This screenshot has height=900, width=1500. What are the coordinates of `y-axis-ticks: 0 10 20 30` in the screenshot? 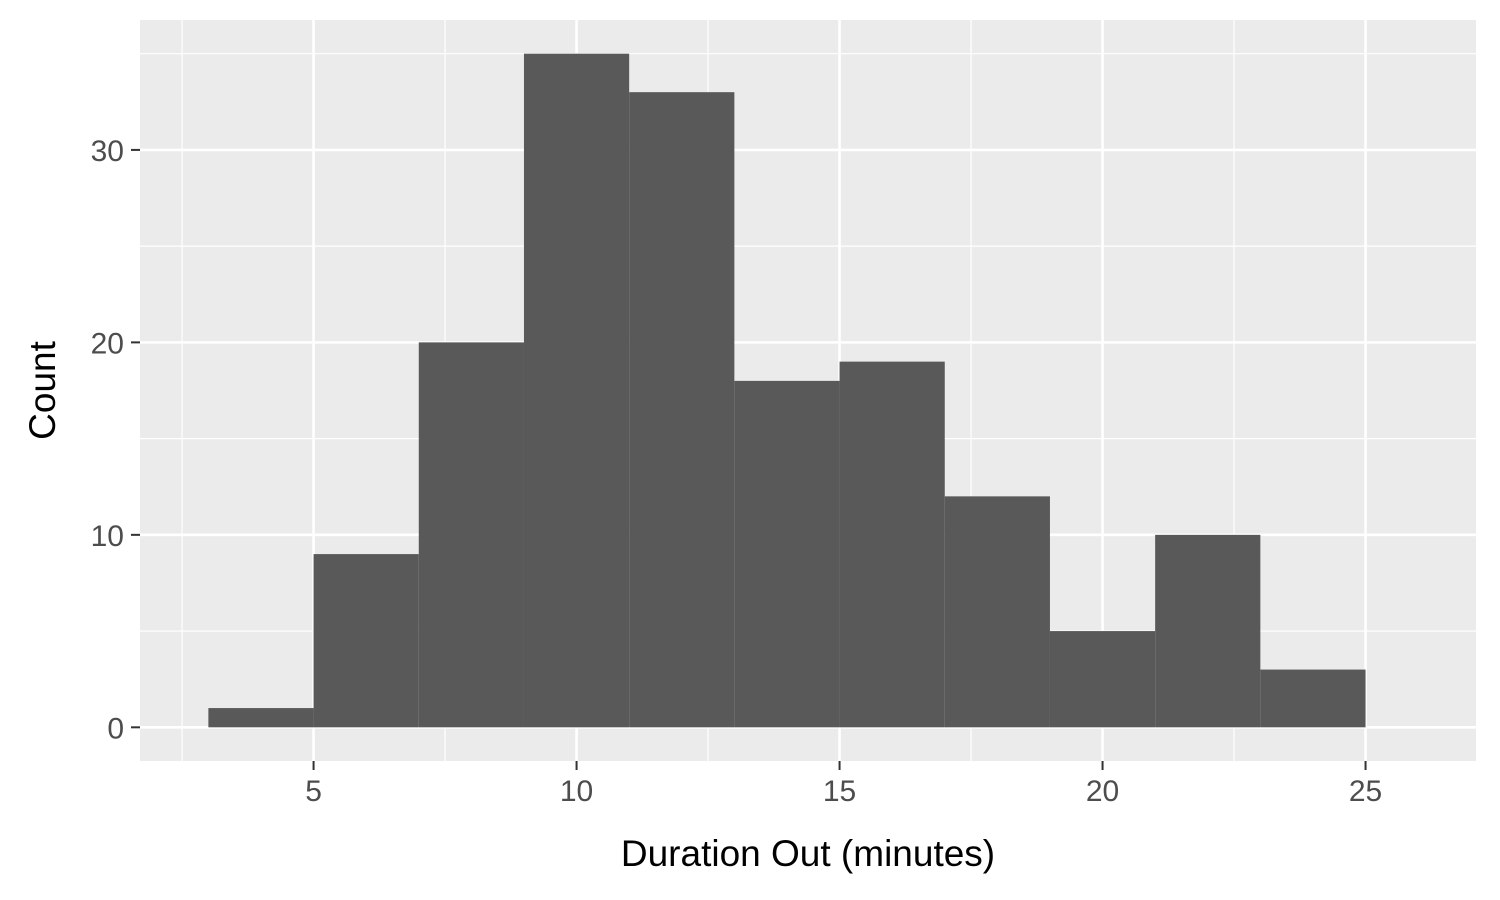 It's located at (115, 440).